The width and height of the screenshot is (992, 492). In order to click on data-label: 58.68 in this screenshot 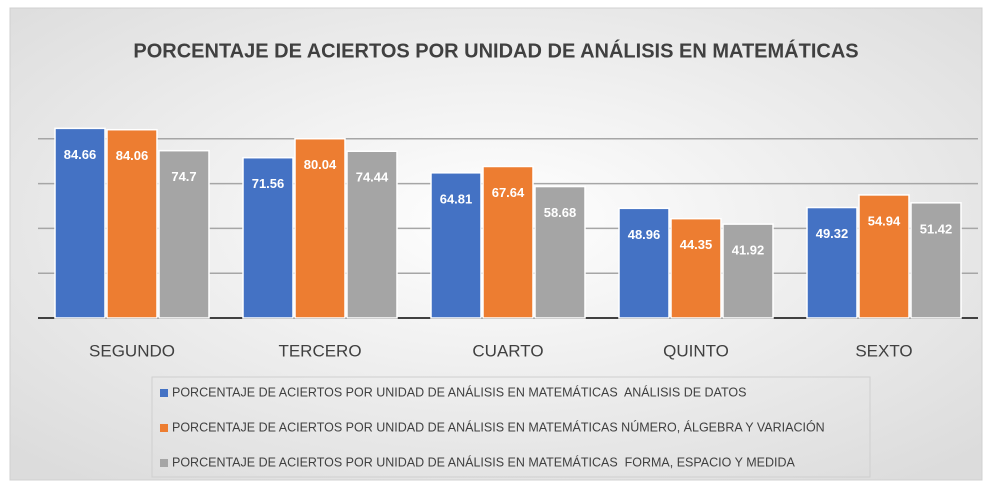, I will do `click(560, 212)`.